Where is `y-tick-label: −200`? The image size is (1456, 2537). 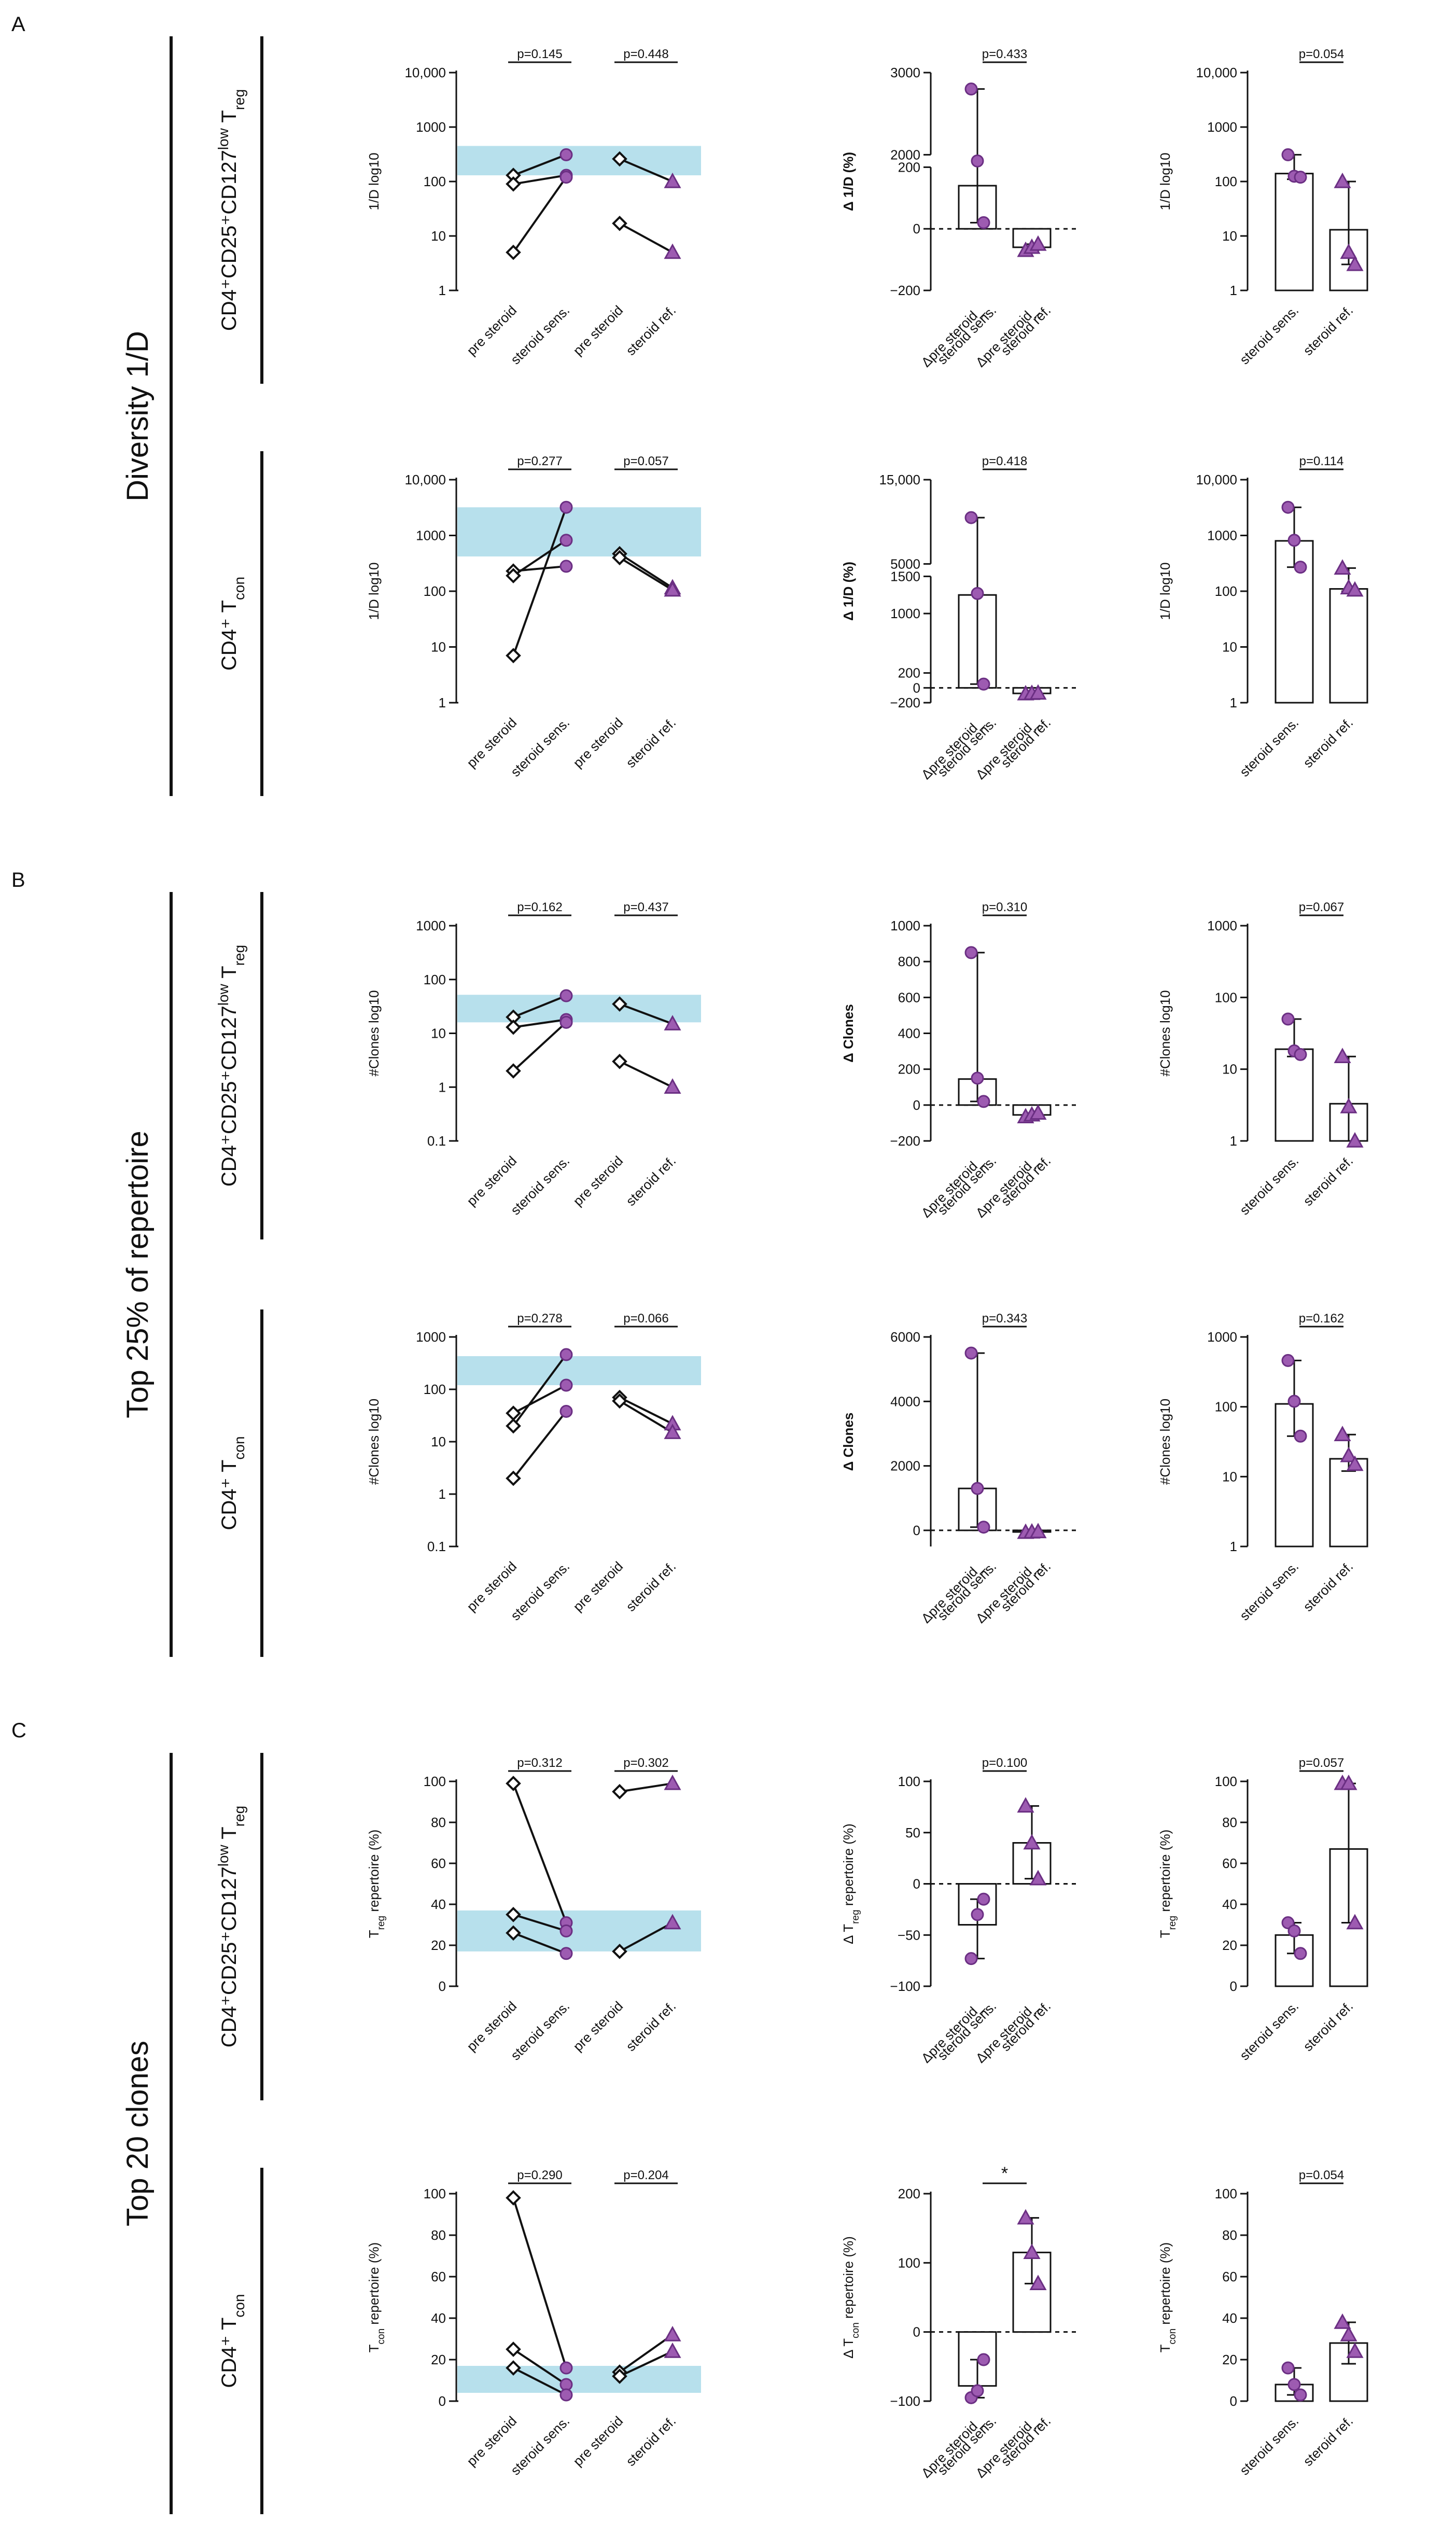 y-tick-label: −200 is located at coordinates (905, 290).